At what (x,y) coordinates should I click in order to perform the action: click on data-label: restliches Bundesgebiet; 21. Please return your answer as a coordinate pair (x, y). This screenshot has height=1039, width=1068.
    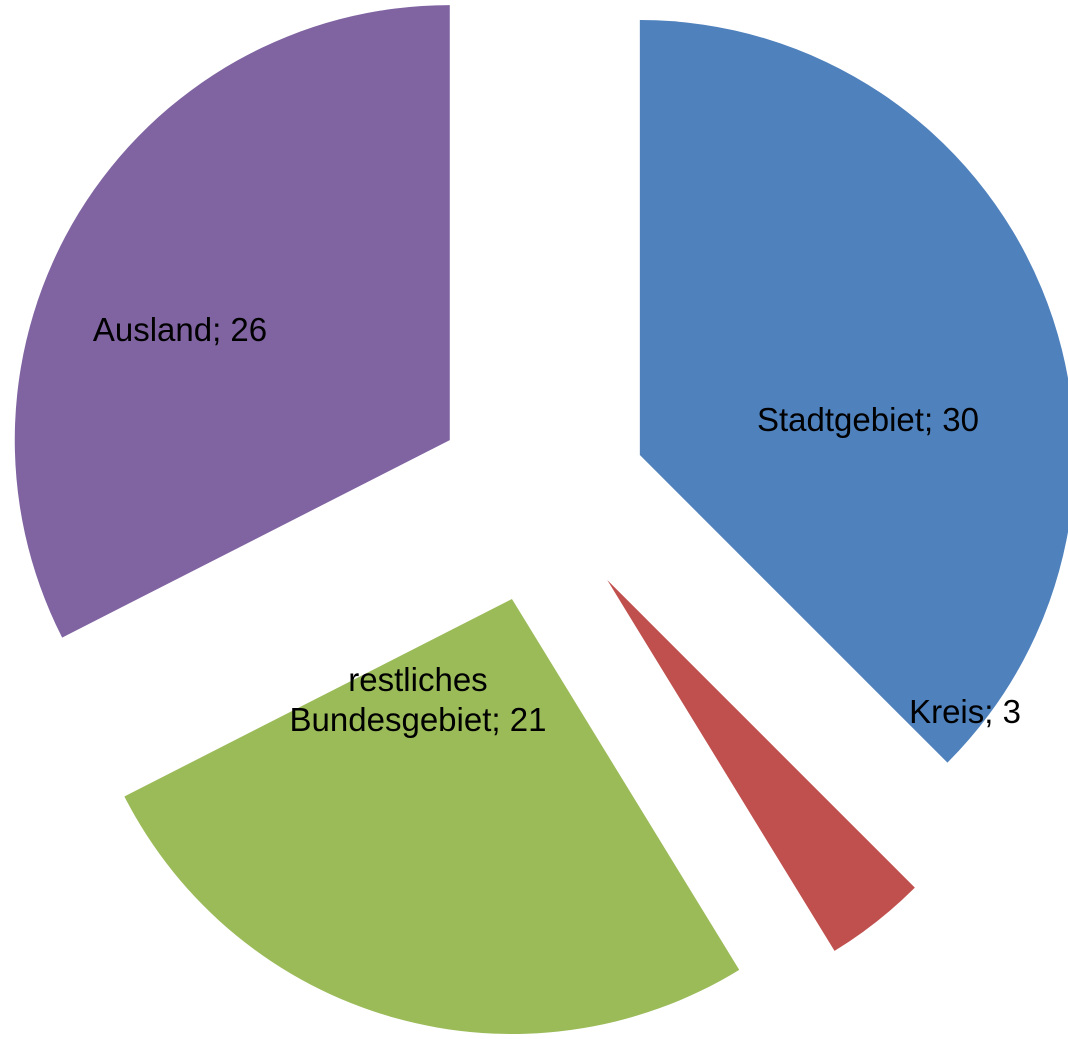
    Looking at the image, I should click on (418, 699).